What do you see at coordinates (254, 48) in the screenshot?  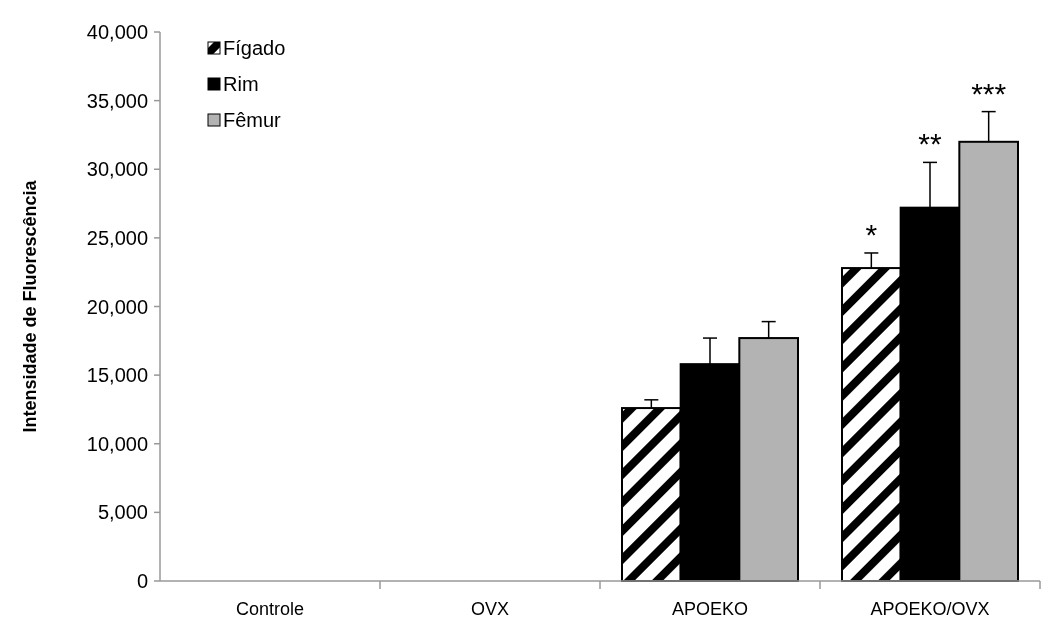 I see `legend-label: Fígado` at bounding box center [254, 48].